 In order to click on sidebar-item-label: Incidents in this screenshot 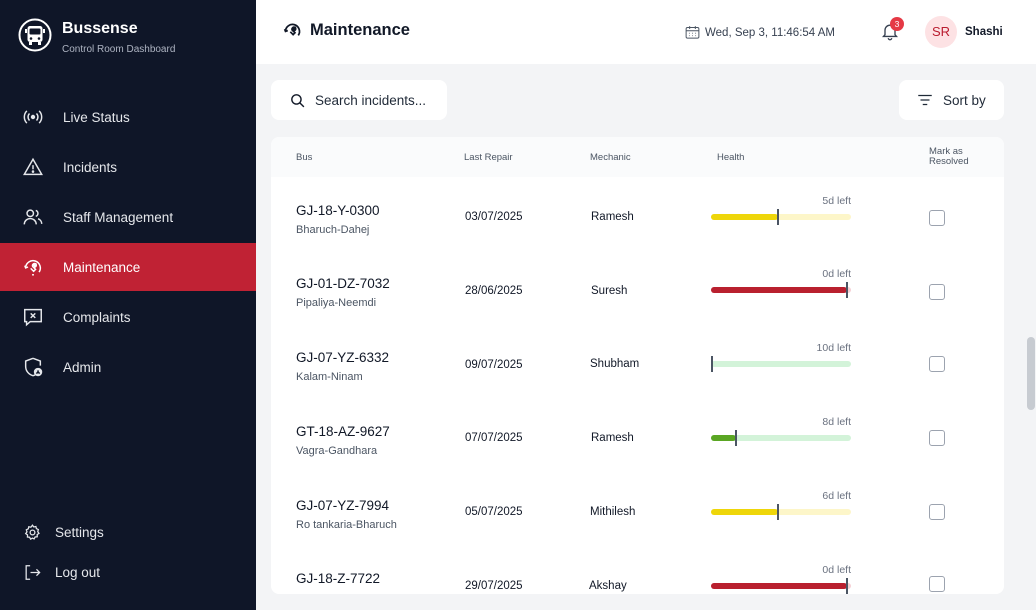, I will do `click(90, 167)`.